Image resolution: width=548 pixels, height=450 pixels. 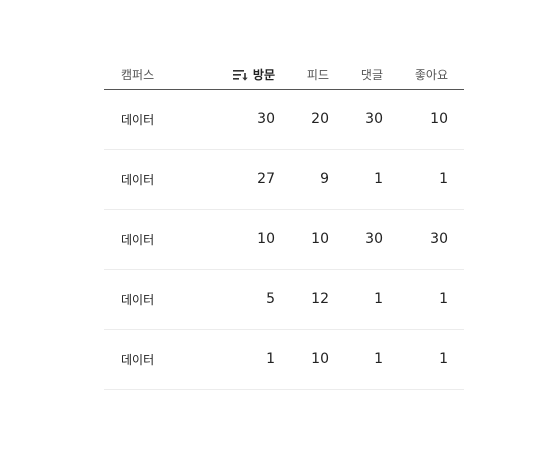 What do you see at coordinates (371, 75) in the screenshot?
I see `column-header-comments: 댓글` at bounding box center [371, 75].